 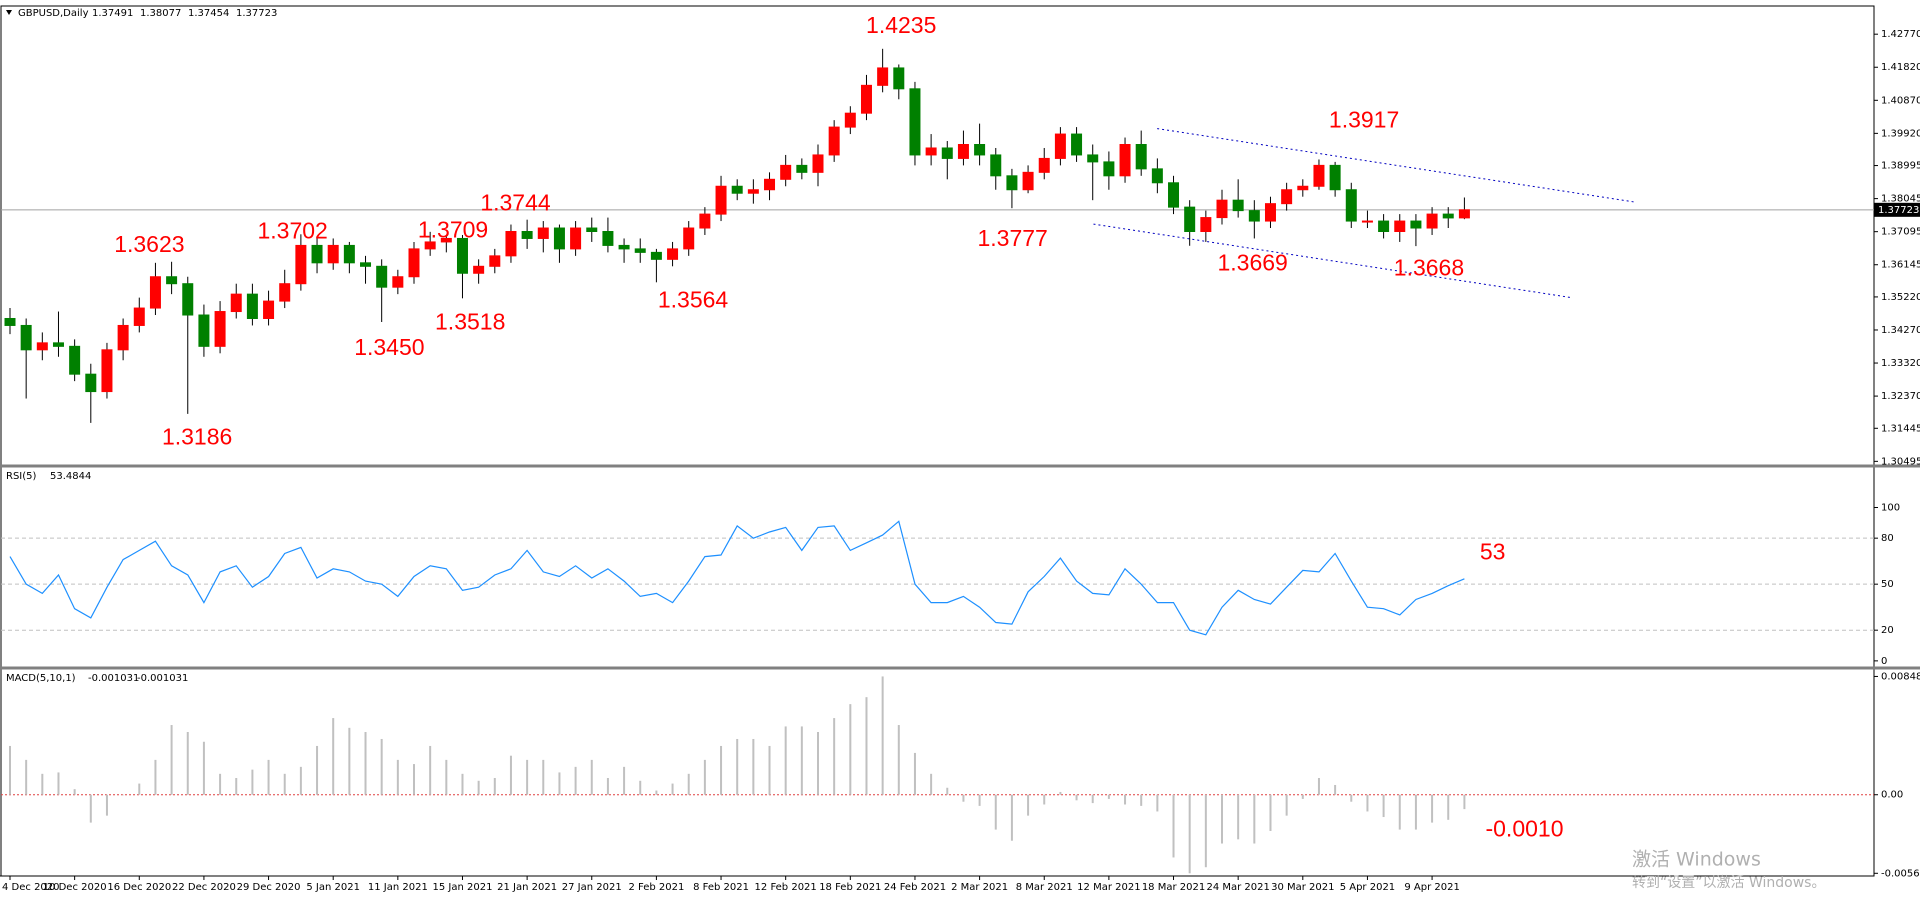 I want to click on price-annotation: 1.3450, so click(x=389, y=347).